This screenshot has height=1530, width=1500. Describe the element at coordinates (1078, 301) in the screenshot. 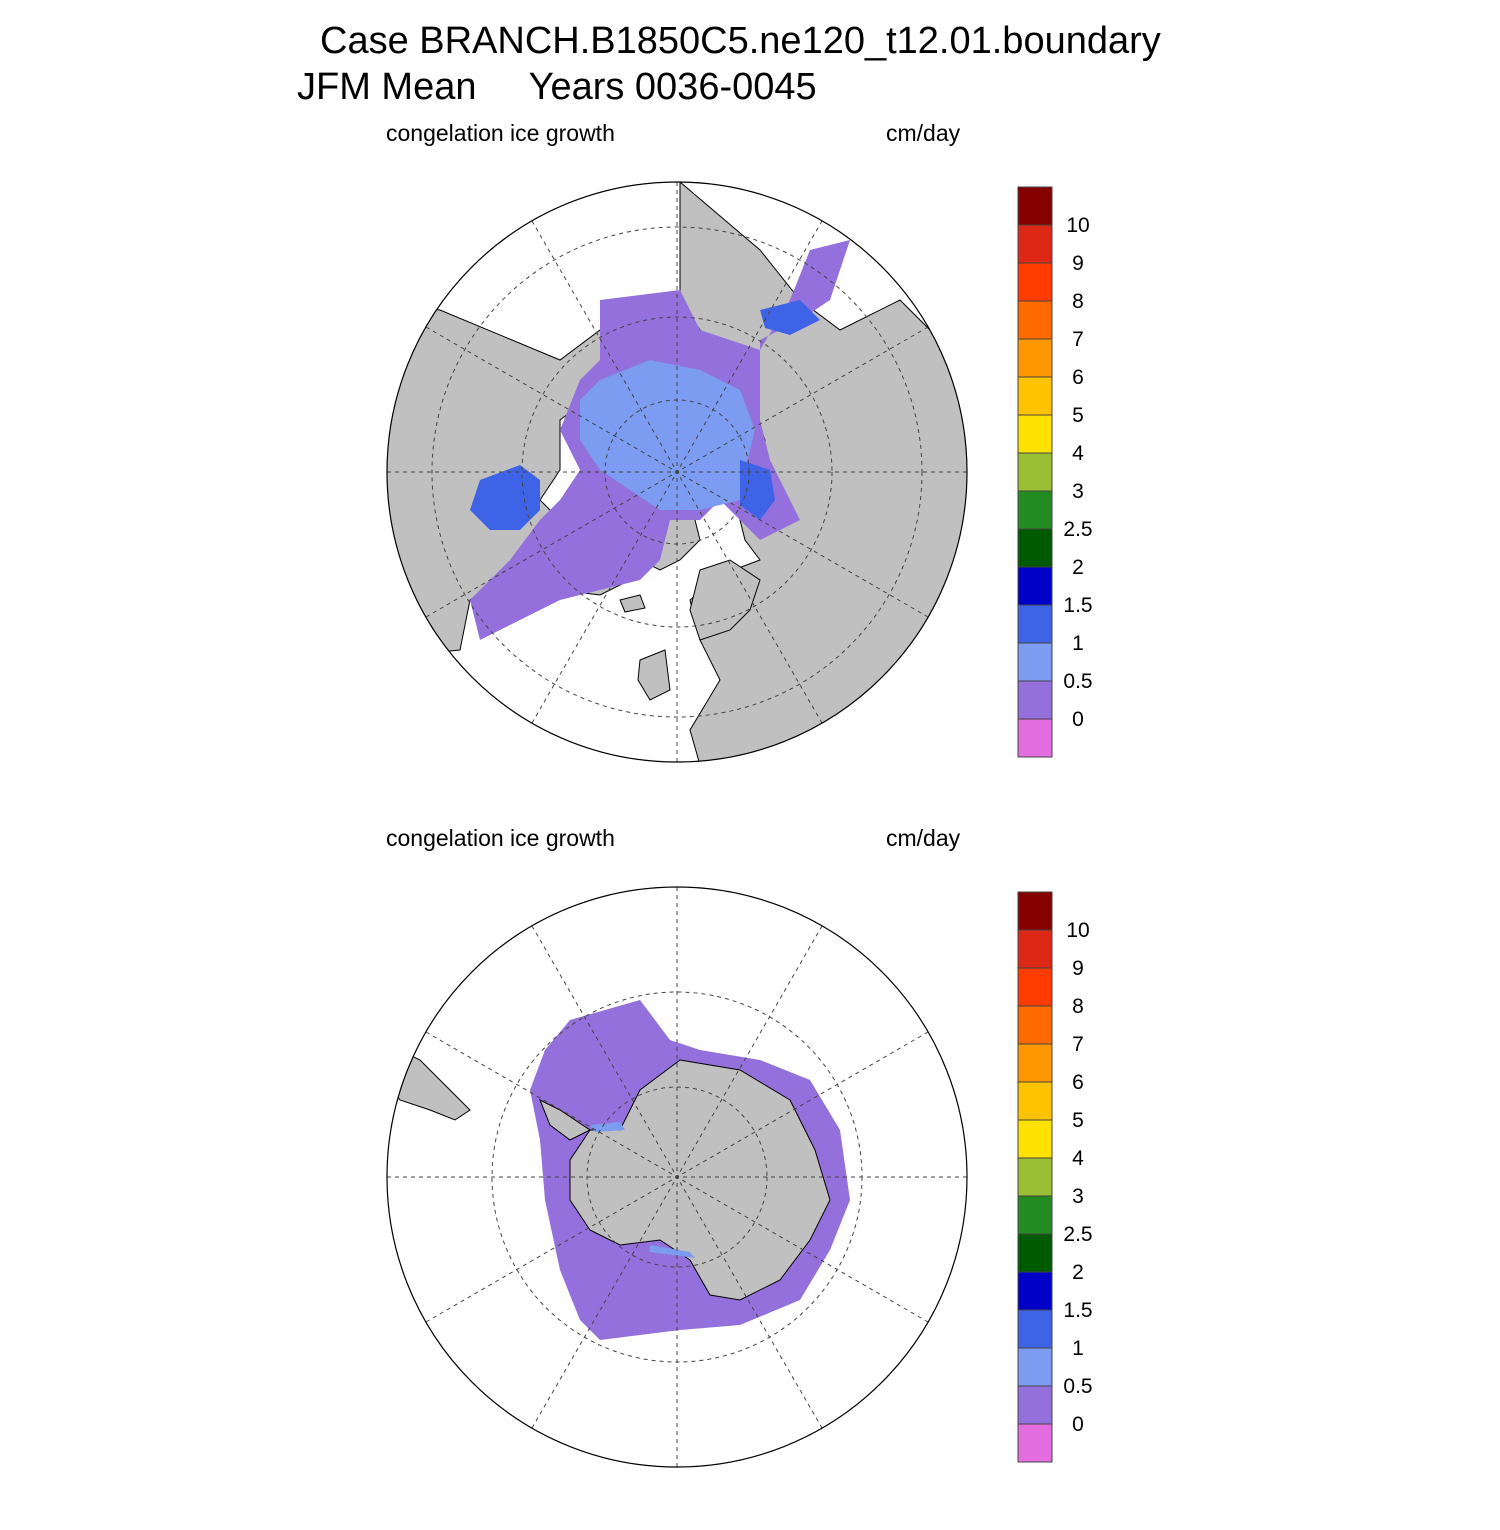

I see `north-colorbar-tick-label: 8` at that location.